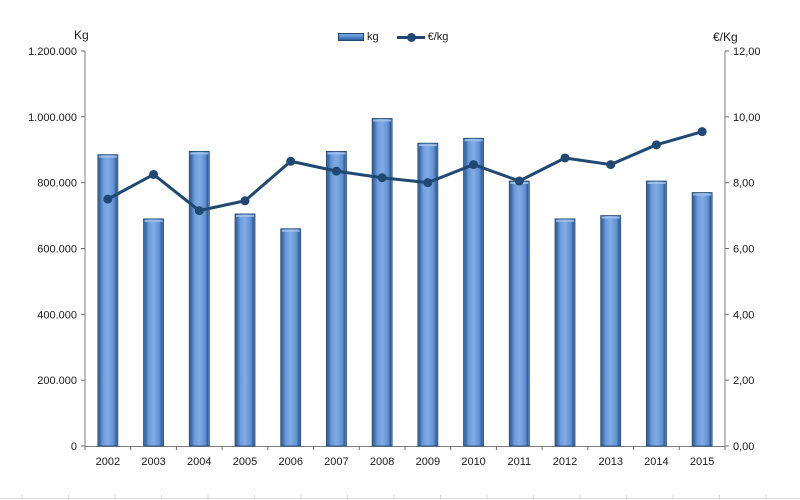 The width and height of the screenshot is (800, 500). Describe the element at coordinates (428, 462) in the screenshot. I see `x-axis-year-label: 2009` at that location.